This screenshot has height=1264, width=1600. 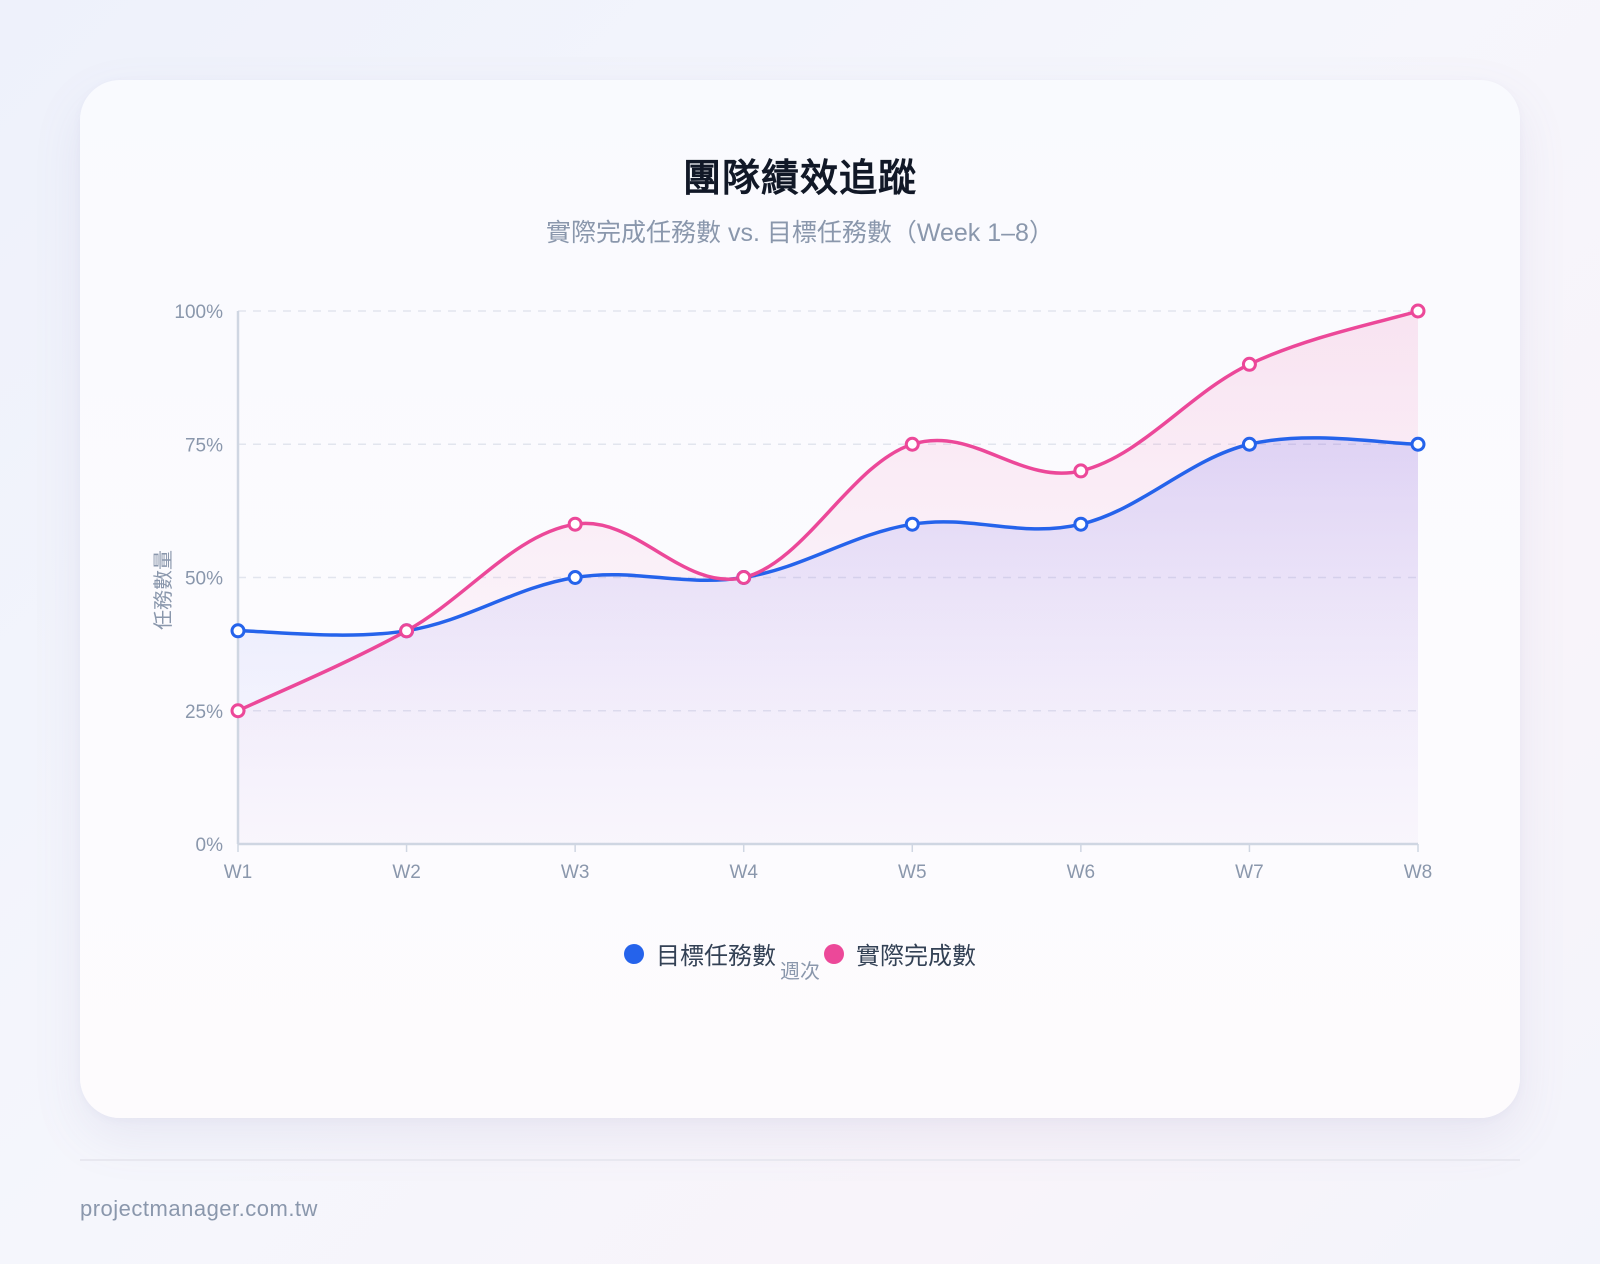 I want to click on chart-legend: 目標任務數 實際完成數, so click(x=800, y=953).